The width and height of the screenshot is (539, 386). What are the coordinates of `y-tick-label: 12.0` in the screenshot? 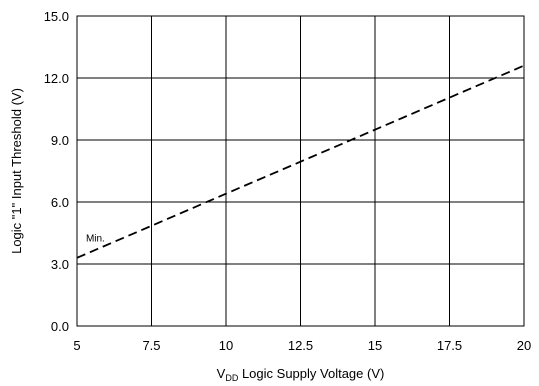 It's located at (56, 78).